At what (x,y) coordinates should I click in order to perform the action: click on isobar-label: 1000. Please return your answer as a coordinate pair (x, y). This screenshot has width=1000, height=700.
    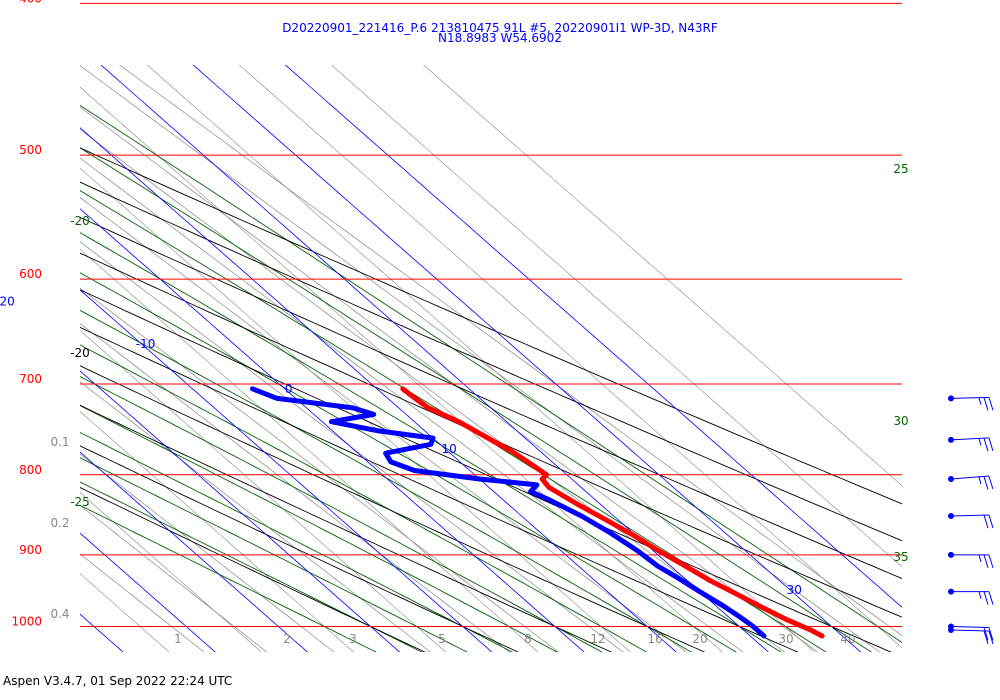
    Looking at the image, I should click on (26, 622).